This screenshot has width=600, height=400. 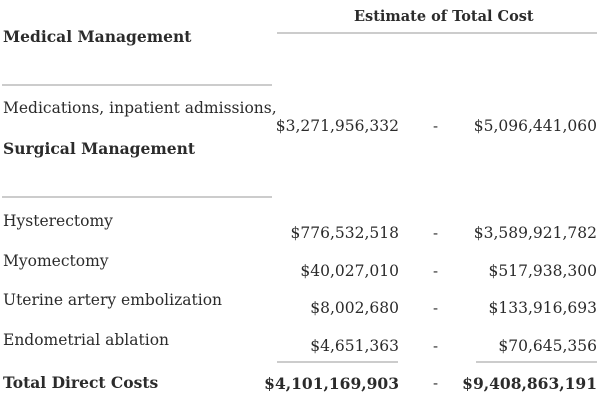 What do you see at coordinates (81, 382) in the screenshot?
I see `total-label: Total Direct Costs` at bounding box center [81, 382].